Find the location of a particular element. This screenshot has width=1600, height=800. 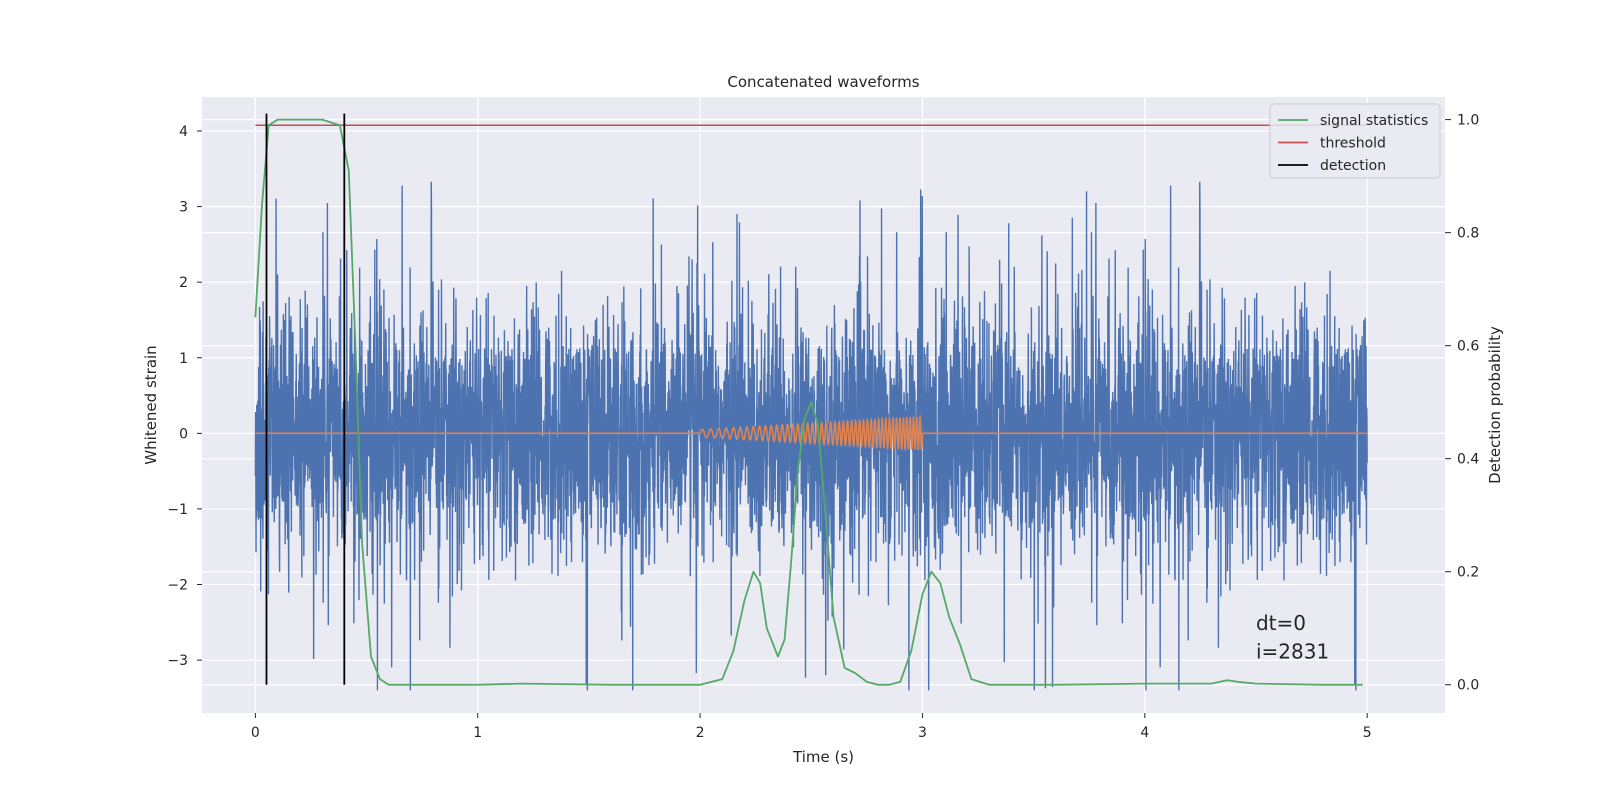

y2-tick-label: 0.6 is located at coordinates (1468, 347).